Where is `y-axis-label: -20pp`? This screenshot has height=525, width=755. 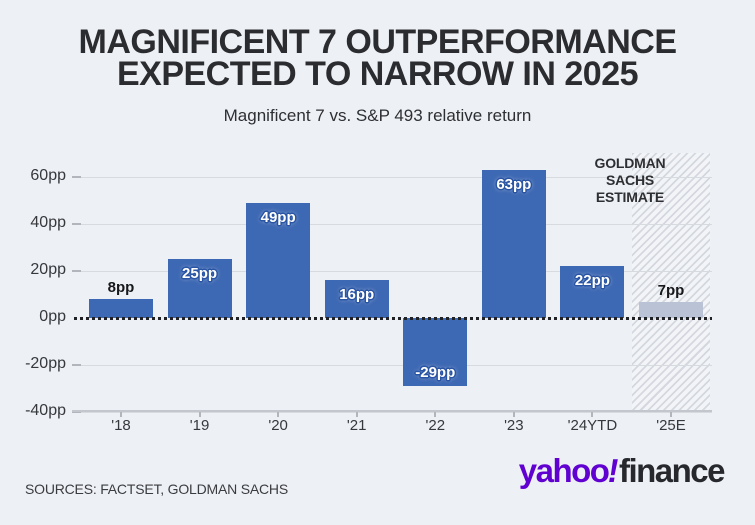 y-axis-label: -20pp is located at coordinates (45, 363).